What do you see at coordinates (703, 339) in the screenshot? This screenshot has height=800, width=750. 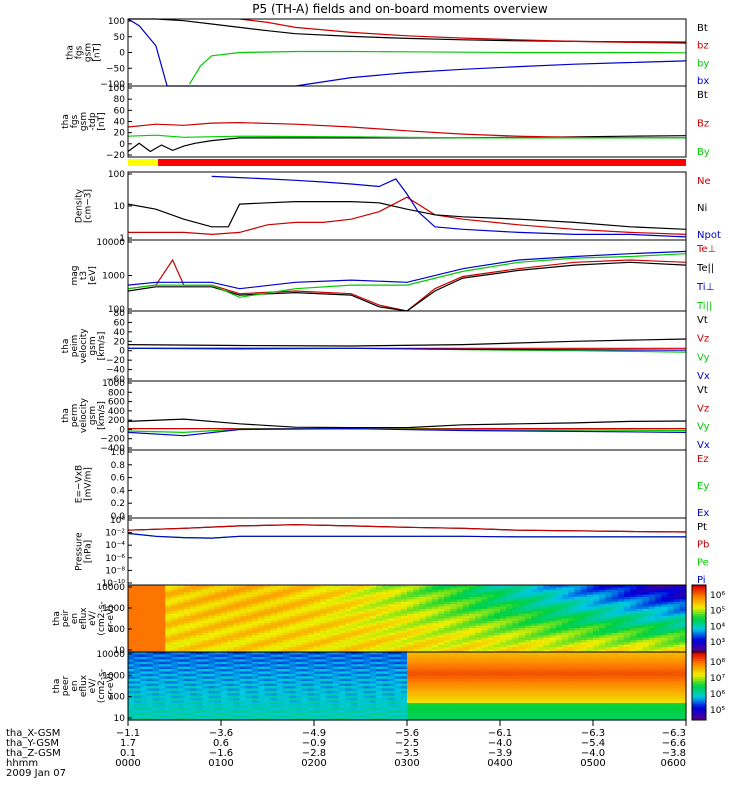 I see `legend-entry: Vz` at bounding box center [703, 339].